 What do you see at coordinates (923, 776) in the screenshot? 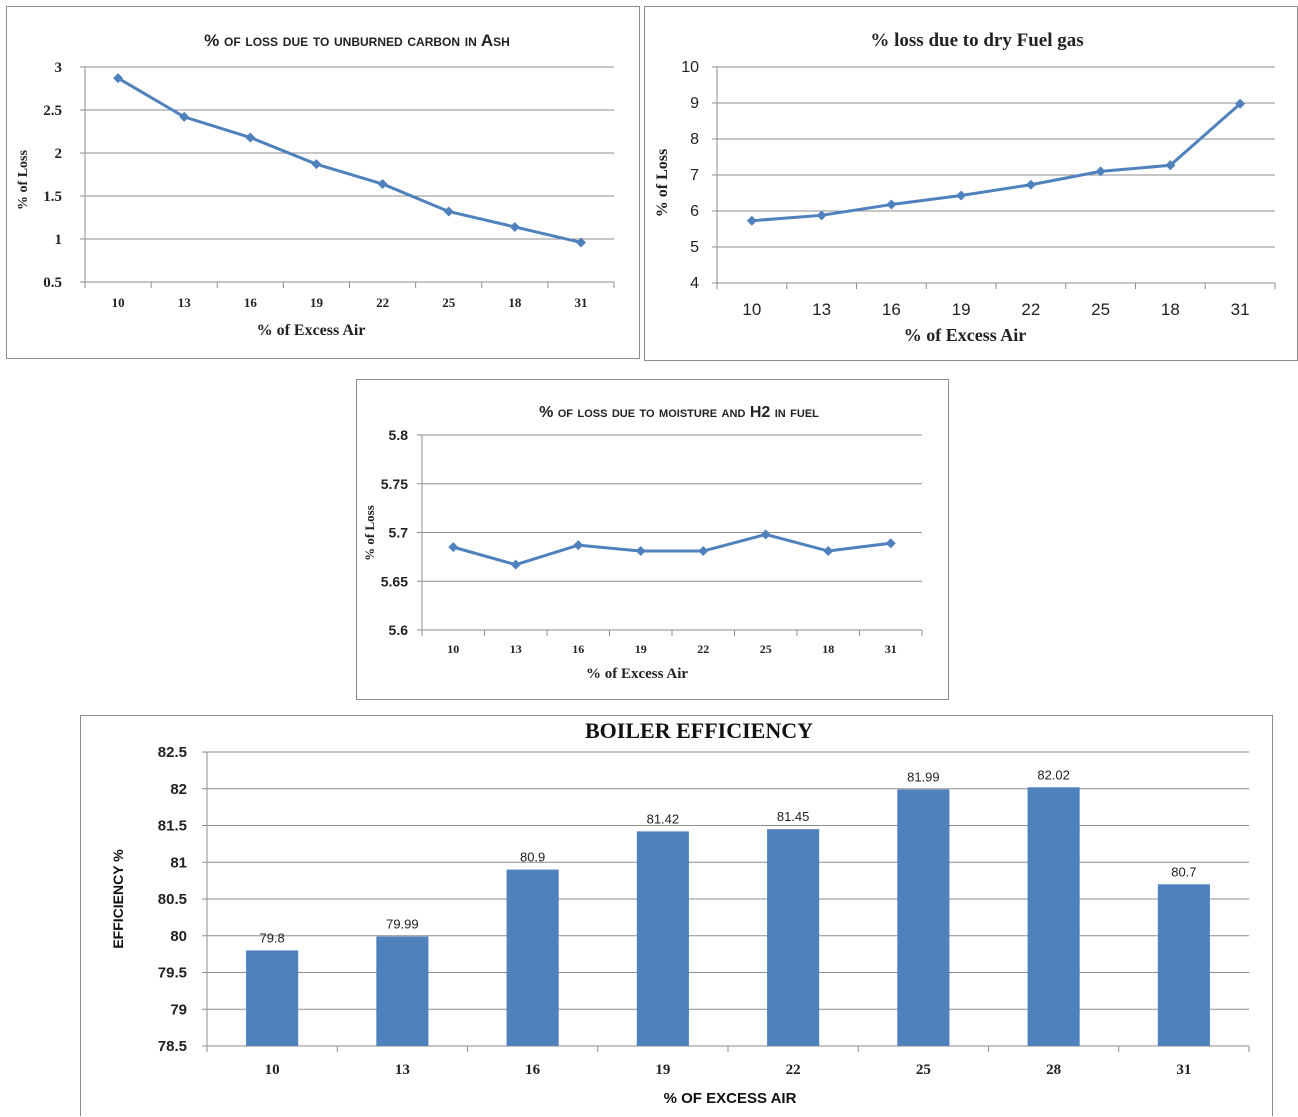
I see `data-label: 81.99` at bounding box center [923, 776].